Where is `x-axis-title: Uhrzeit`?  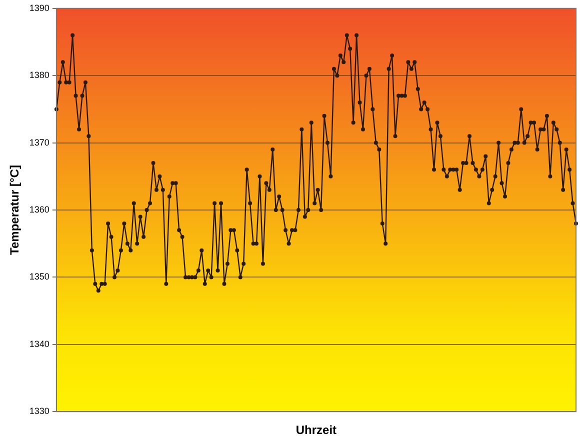
x-axis-title: Uhrzeit is located at coordinates (316, 430).